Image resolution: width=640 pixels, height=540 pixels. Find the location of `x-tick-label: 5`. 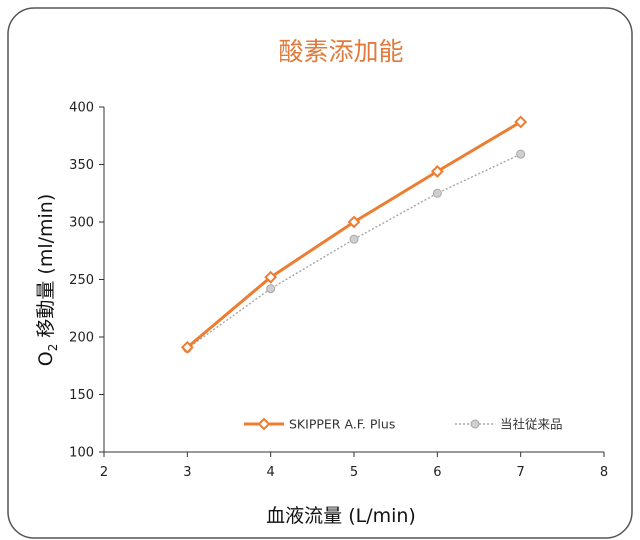

x-tick-label: 5 is located at coordinates (354, 472).